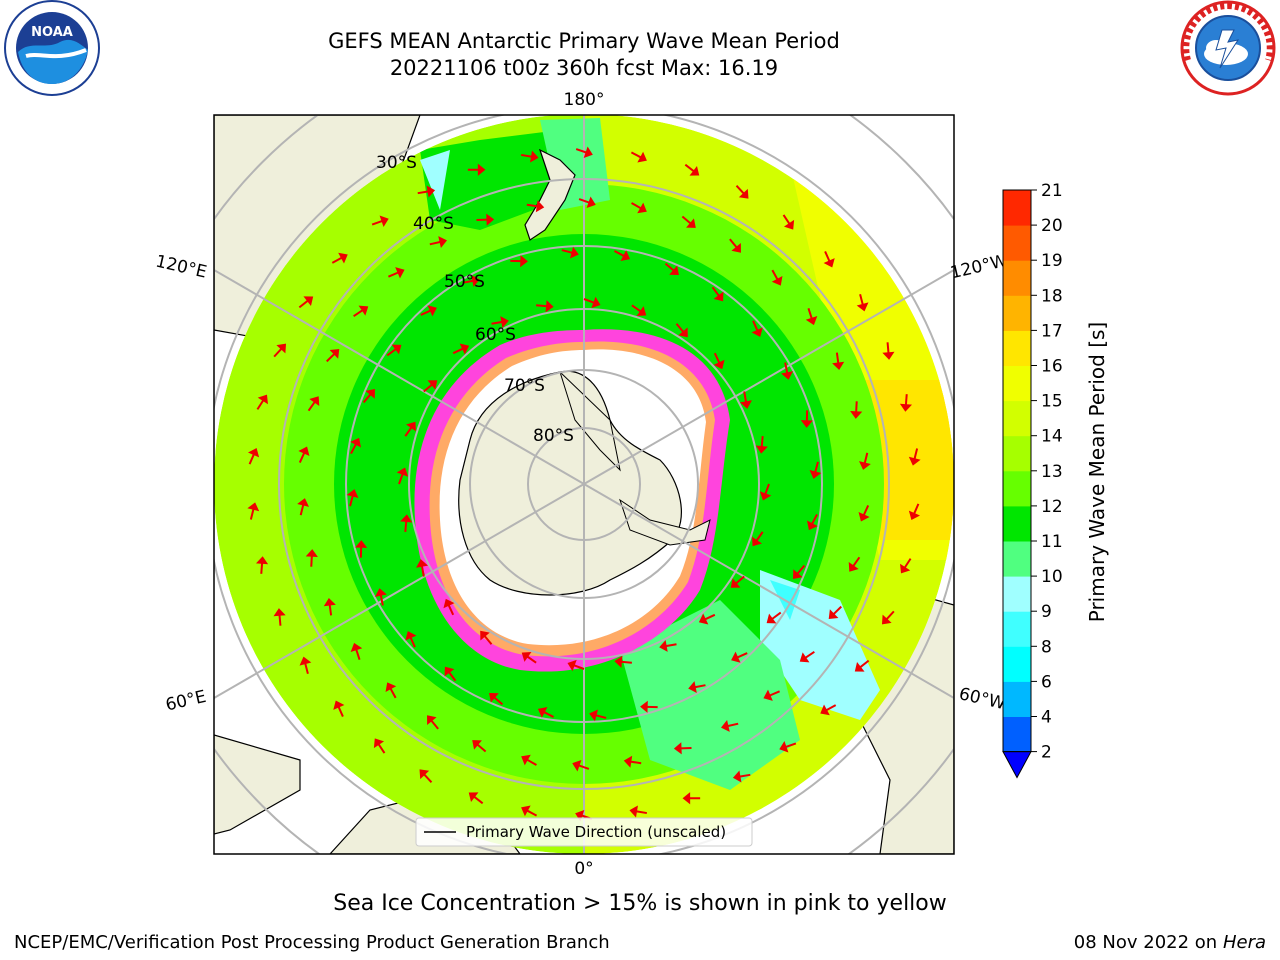  Describe the element at coordinates (982, 699) in the screenshot. I see `lon-label-60w: 60°W` at that location.